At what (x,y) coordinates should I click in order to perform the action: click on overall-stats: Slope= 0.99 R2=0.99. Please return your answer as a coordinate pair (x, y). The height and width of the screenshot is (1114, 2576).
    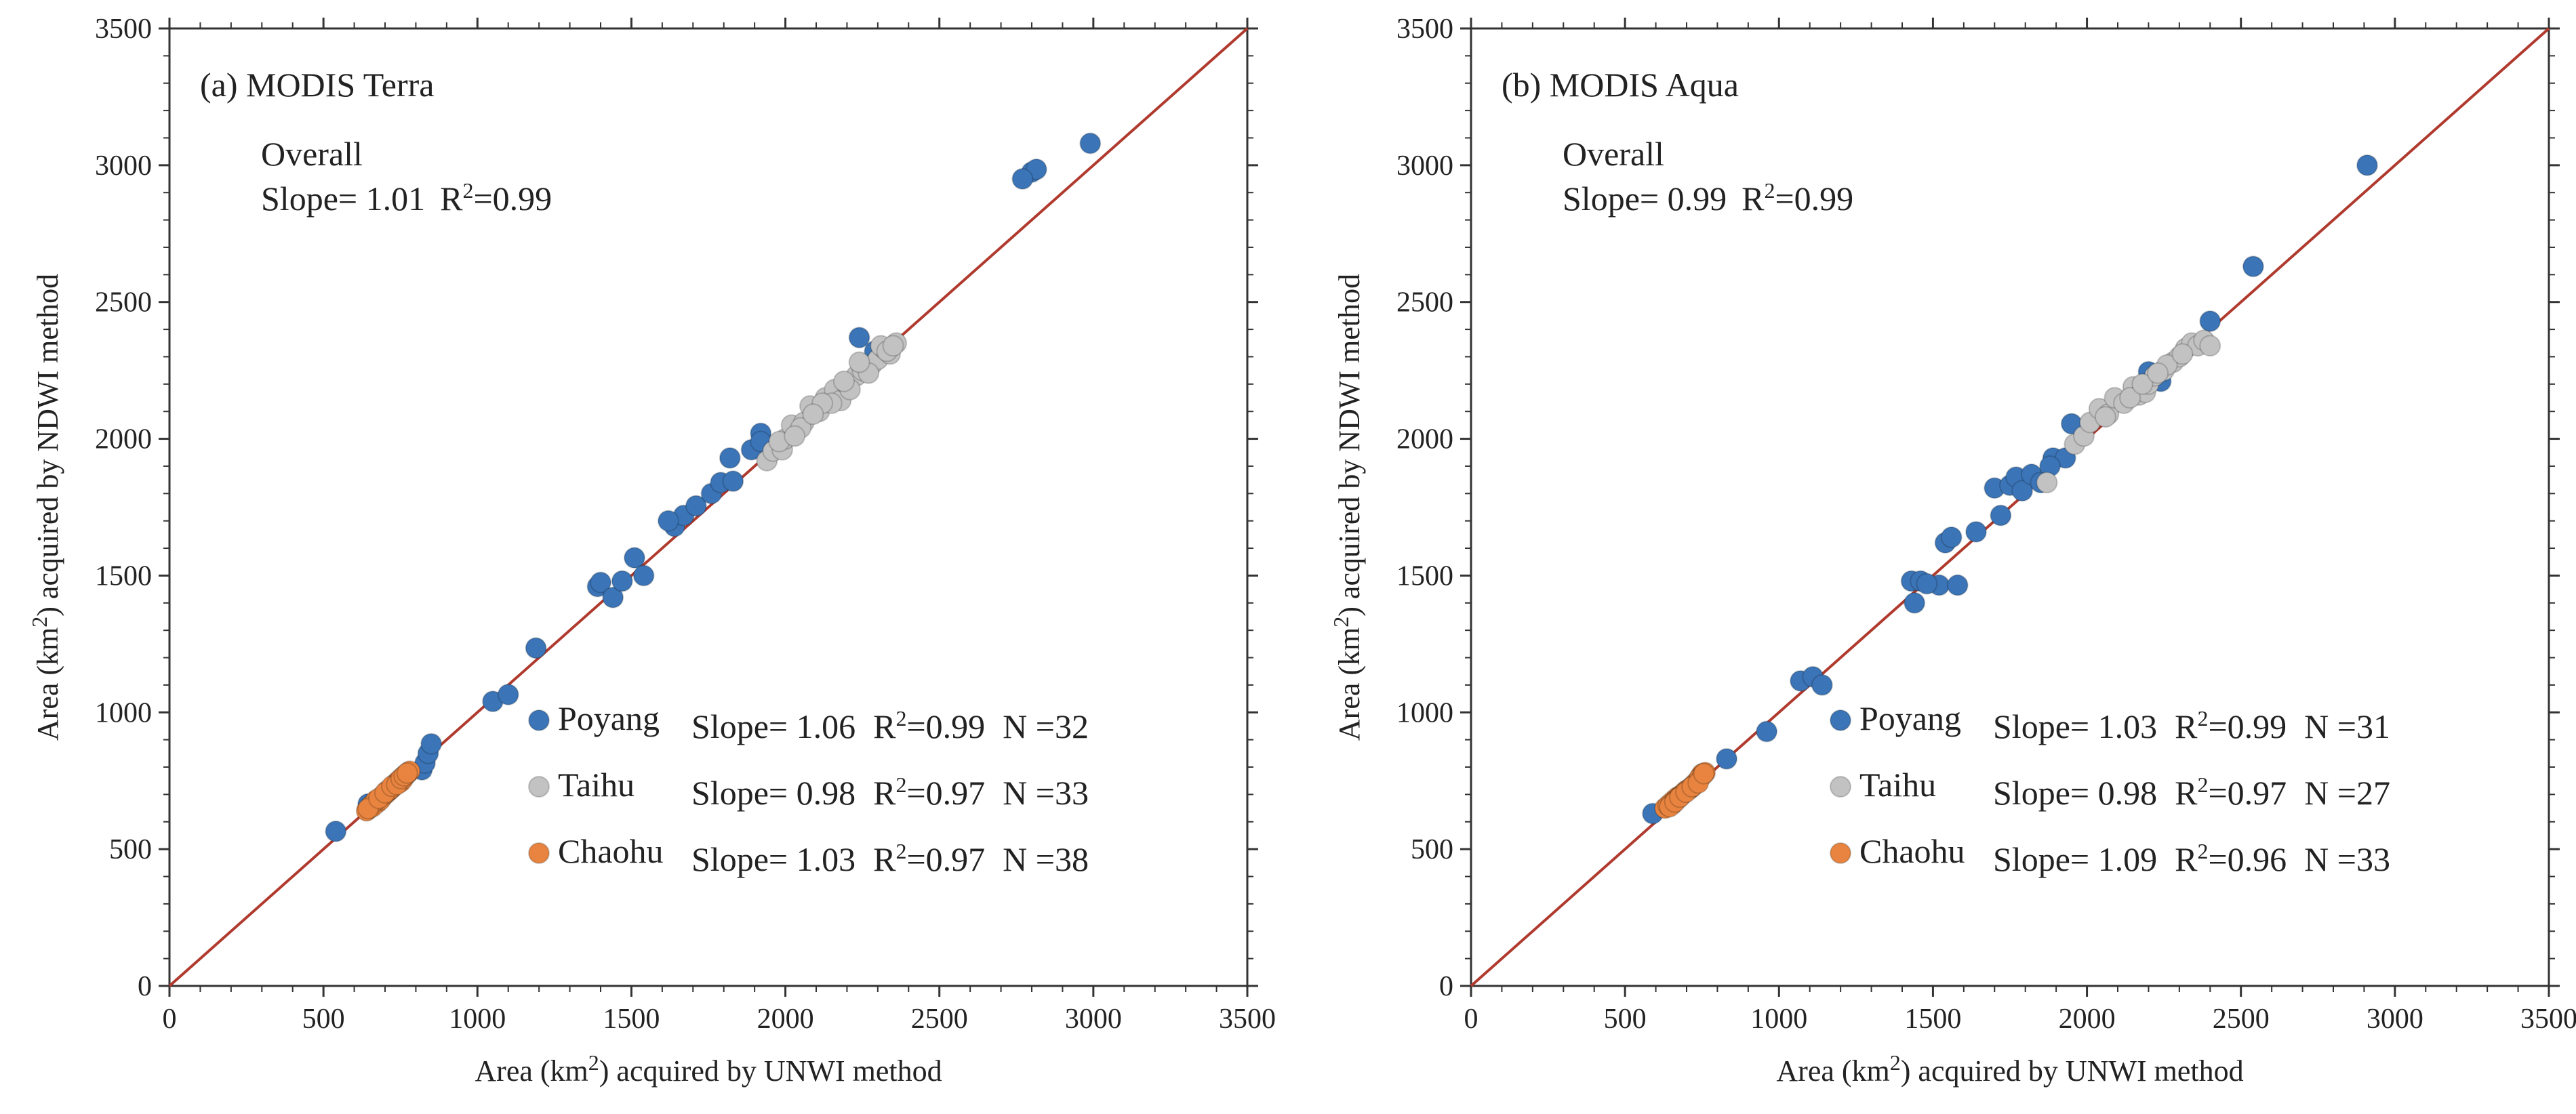
    Looking at the image, I should click on (1708, 198).